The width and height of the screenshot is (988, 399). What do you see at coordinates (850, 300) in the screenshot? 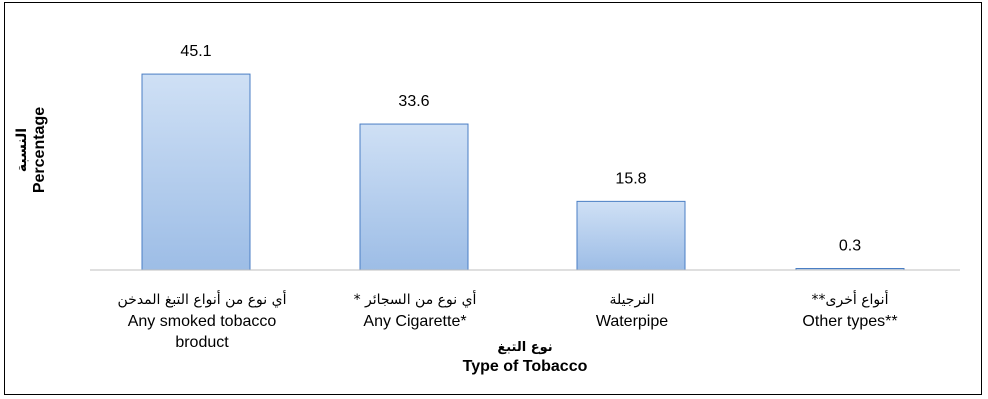
I see `category-label-arabic: أنواع أخرى**` at bounding box center [850, 300].